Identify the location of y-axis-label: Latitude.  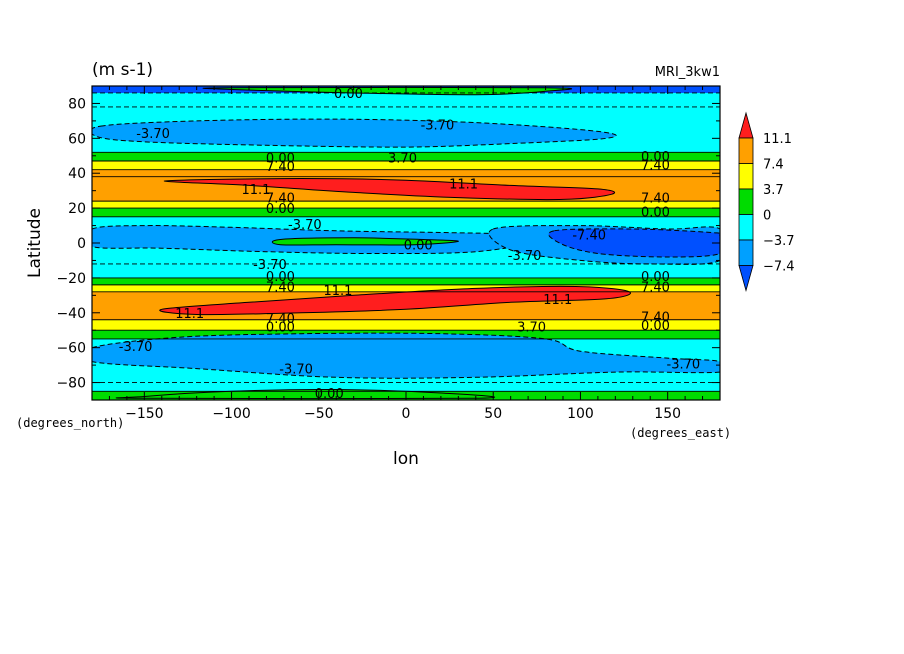
(35, 243).